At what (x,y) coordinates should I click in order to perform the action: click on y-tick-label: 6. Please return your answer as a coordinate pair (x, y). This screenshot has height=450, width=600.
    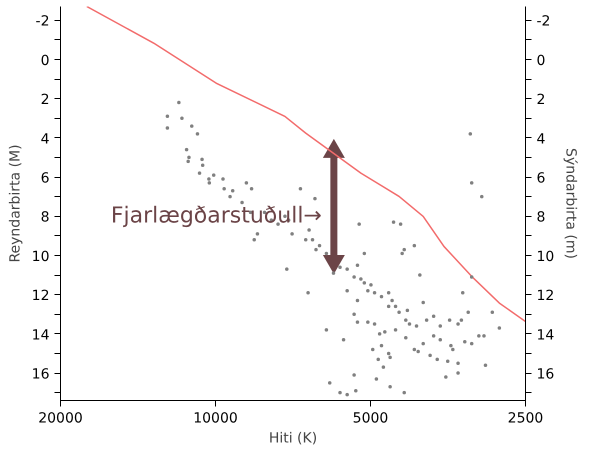
    Looking at the image, I should click on (45, 178).